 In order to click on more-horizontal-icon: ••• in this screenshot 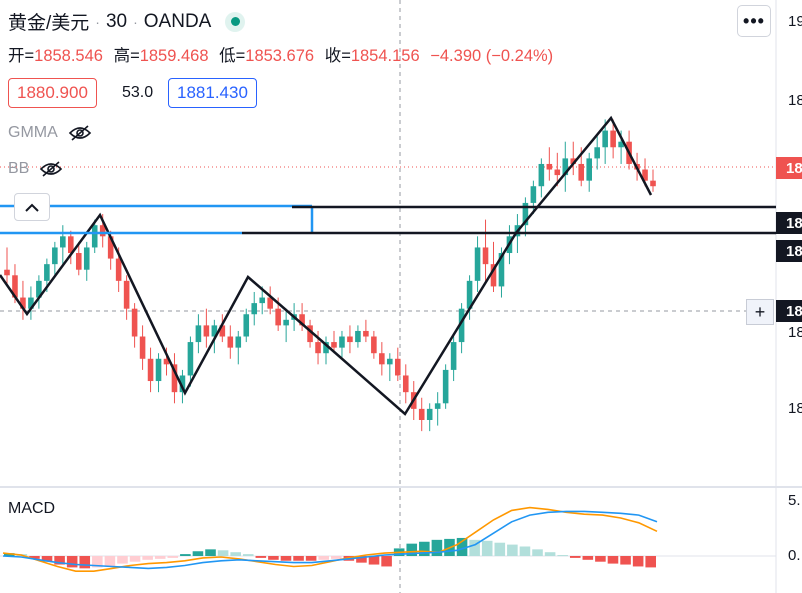, I will do `click(754, 20)`.